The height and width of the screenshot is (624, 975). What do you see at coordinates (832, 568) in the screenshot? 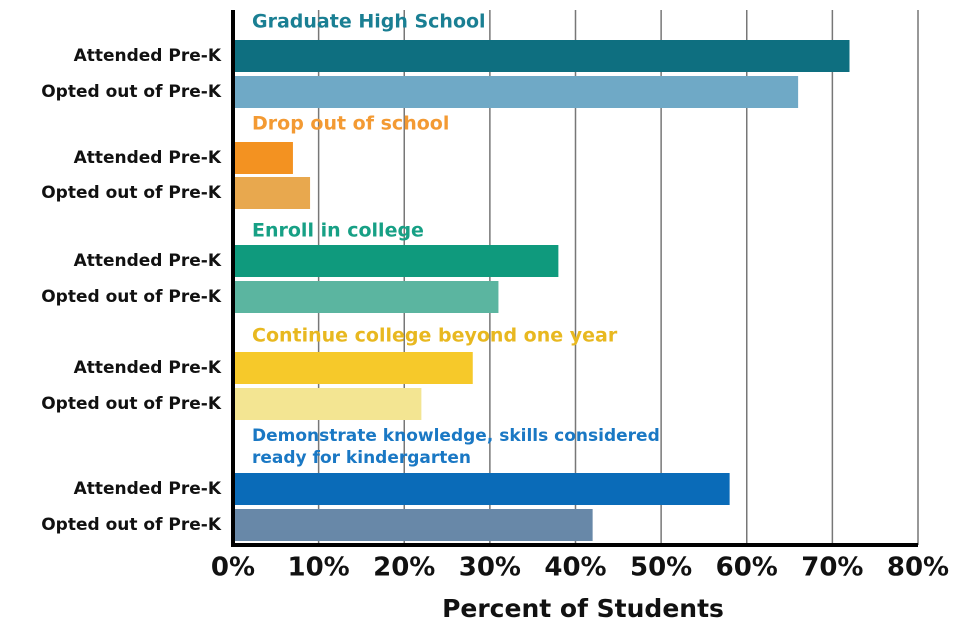
I see `x-tick-label: 70%` at bounding box center [832, 568].